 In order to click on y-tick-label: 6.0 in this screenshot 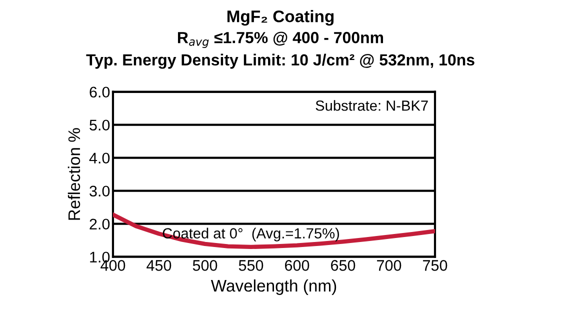, I will do `click(100, 92)`.